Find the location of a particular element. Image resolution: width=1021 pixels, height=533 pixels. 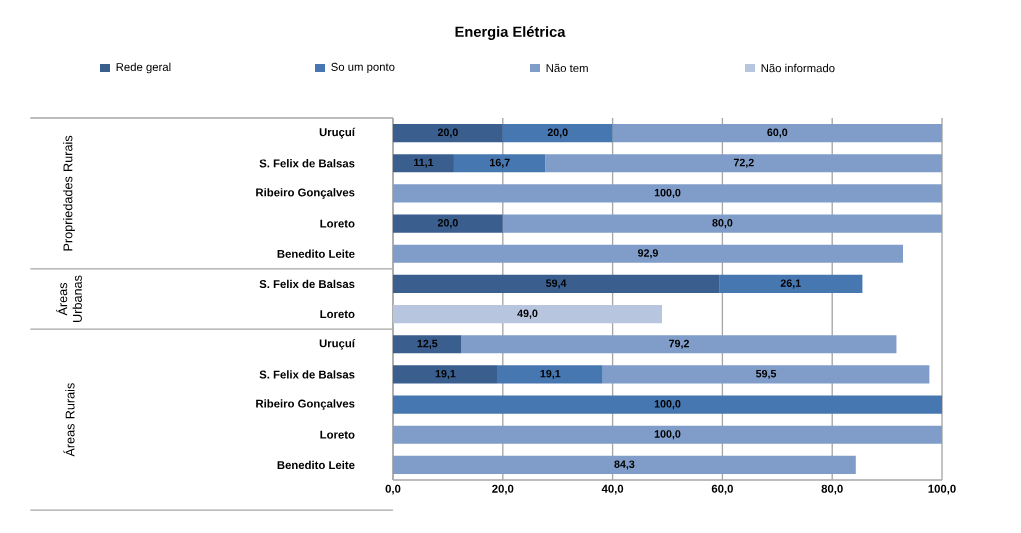

x-tick-label: 0,0 is located at coordinates (393, 489).